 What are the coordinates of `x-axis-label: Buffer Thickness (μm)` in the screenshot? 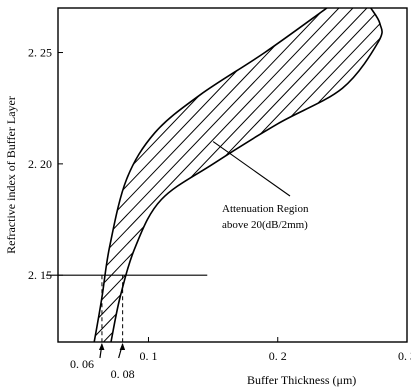 It's located at (301, 380).